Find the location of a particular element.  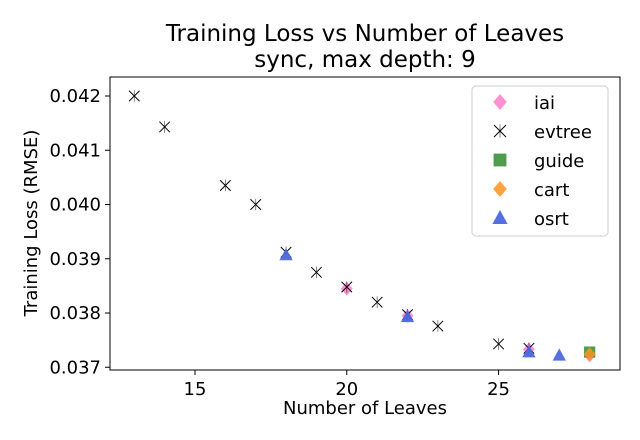

y-axis-label: Training Loss (RMSE) is located at coordinates (31, 224).